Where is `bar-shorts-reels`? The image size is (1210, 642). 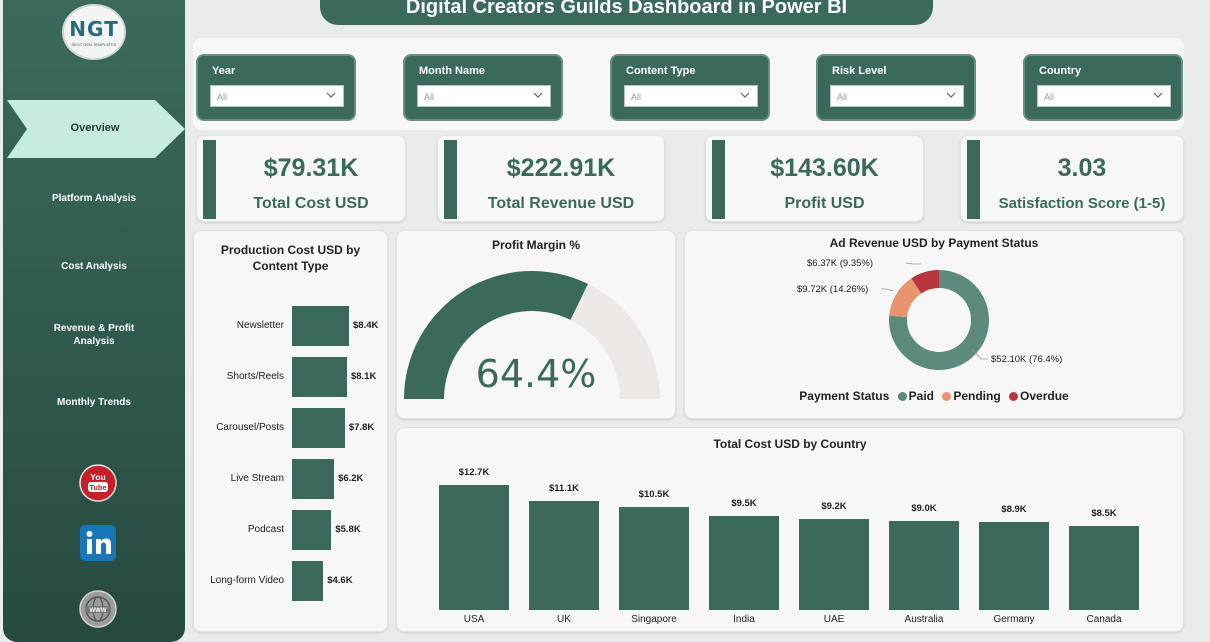
bar-shorts-reels is located at coordinates (319, 377).